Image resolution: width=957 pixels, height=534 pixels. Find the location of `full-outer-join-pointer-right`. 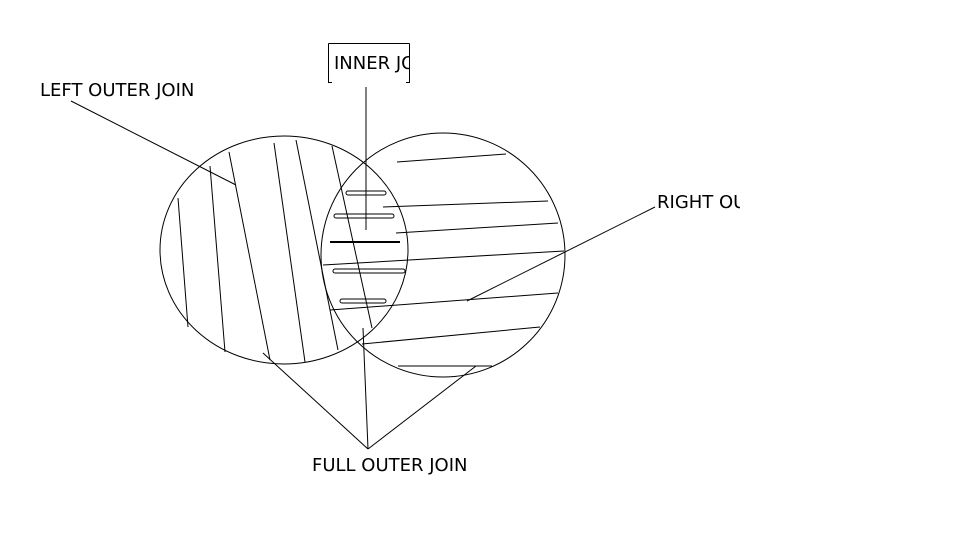

full-outer-join-pointer-right is located at coordinates (422, 407).